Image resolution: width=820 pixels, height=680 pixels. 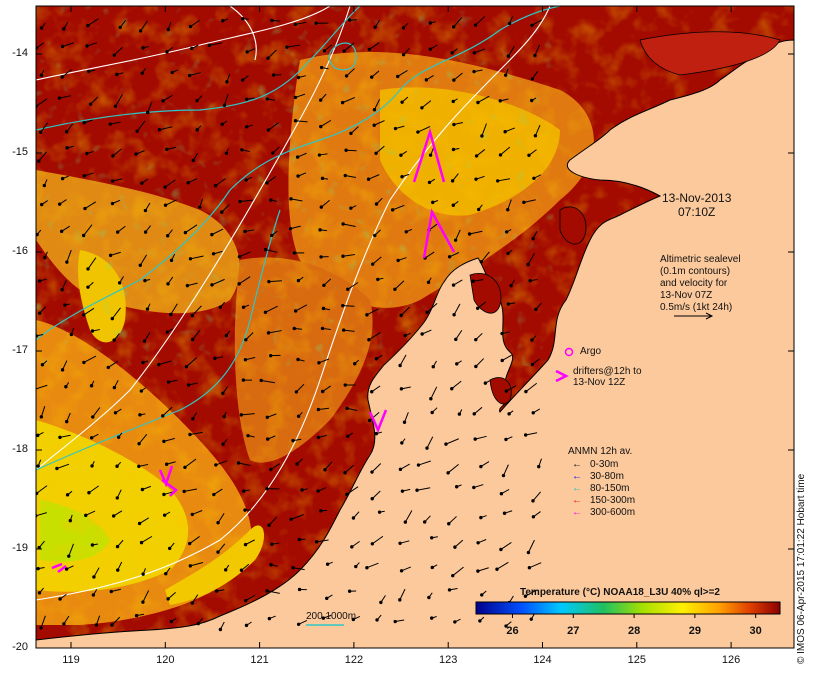 I want to click on argo-symbol, so click(x=569, y=352).